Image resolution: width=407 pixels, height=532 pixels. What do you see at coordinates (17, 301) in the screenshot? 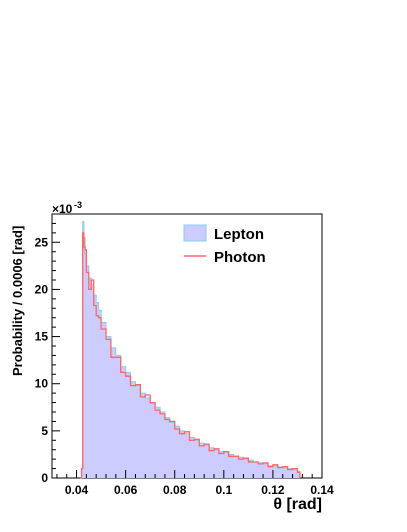
I see `y-axis-label: Probability / 0.0006 [rad]` at bounding box center [17, 301].